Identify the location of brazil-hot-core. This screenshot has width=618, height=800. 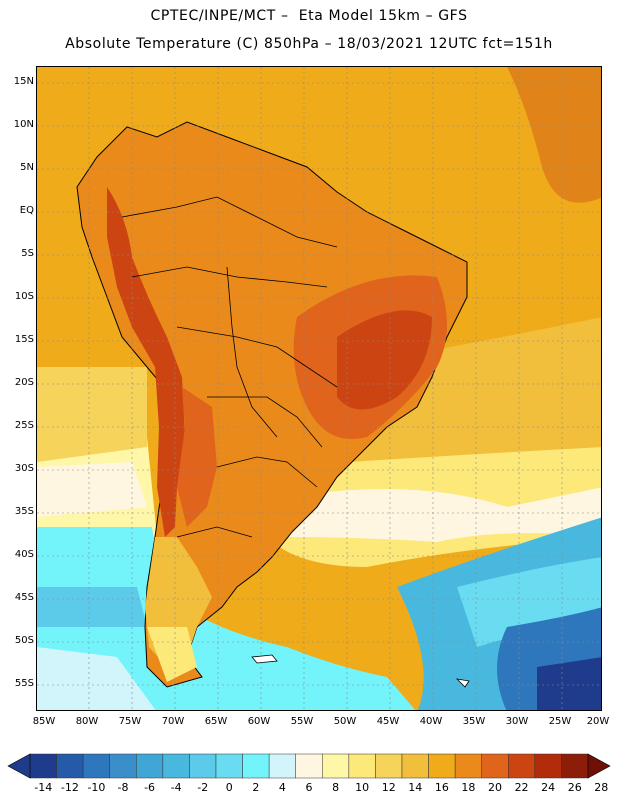
(384, 360).